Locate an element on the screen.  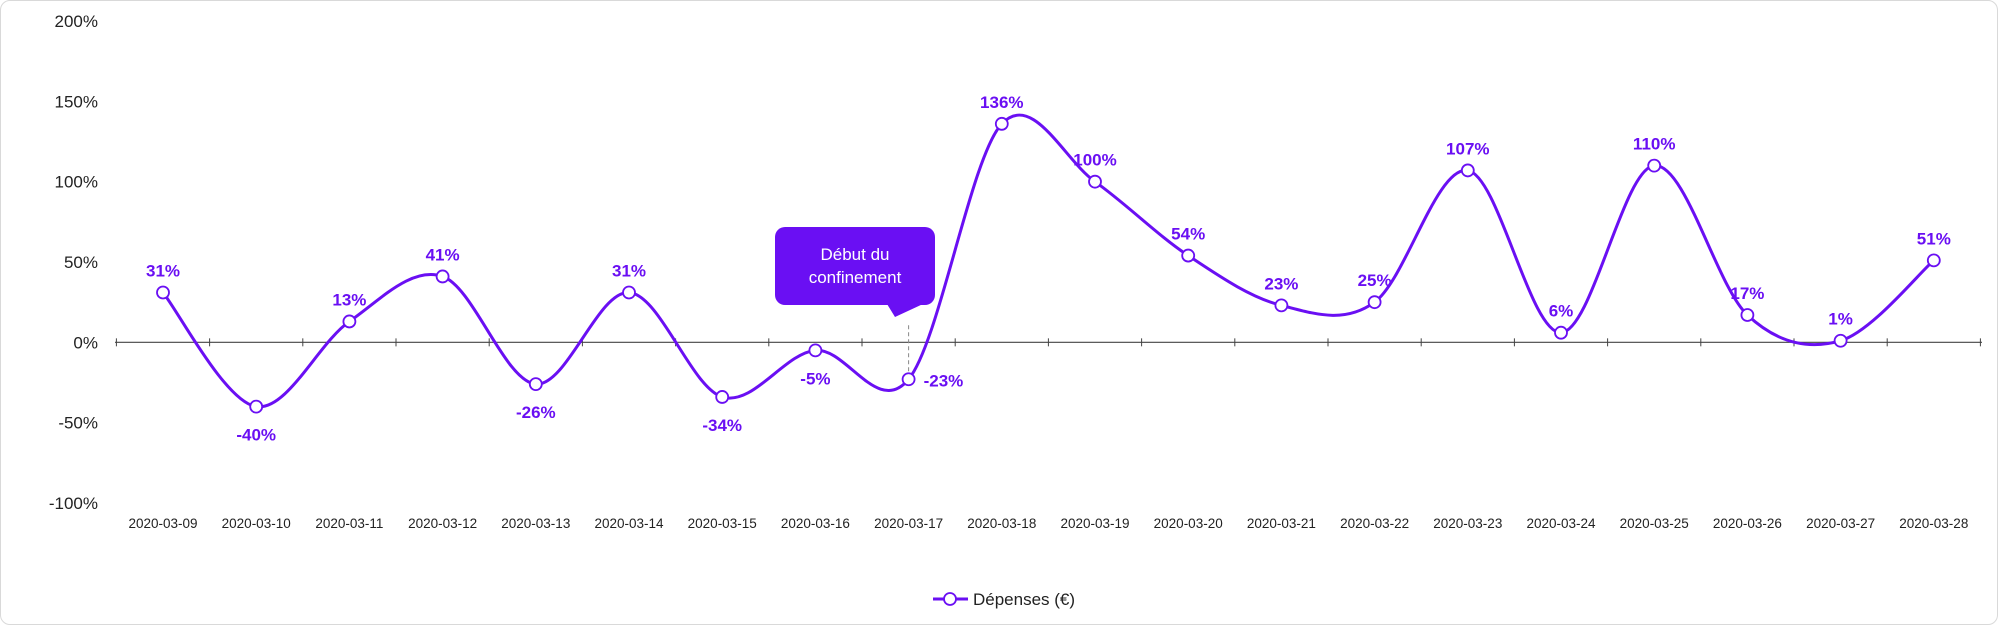
x-tick-label: 2020-03-14 is located at coordinates (629, 523).